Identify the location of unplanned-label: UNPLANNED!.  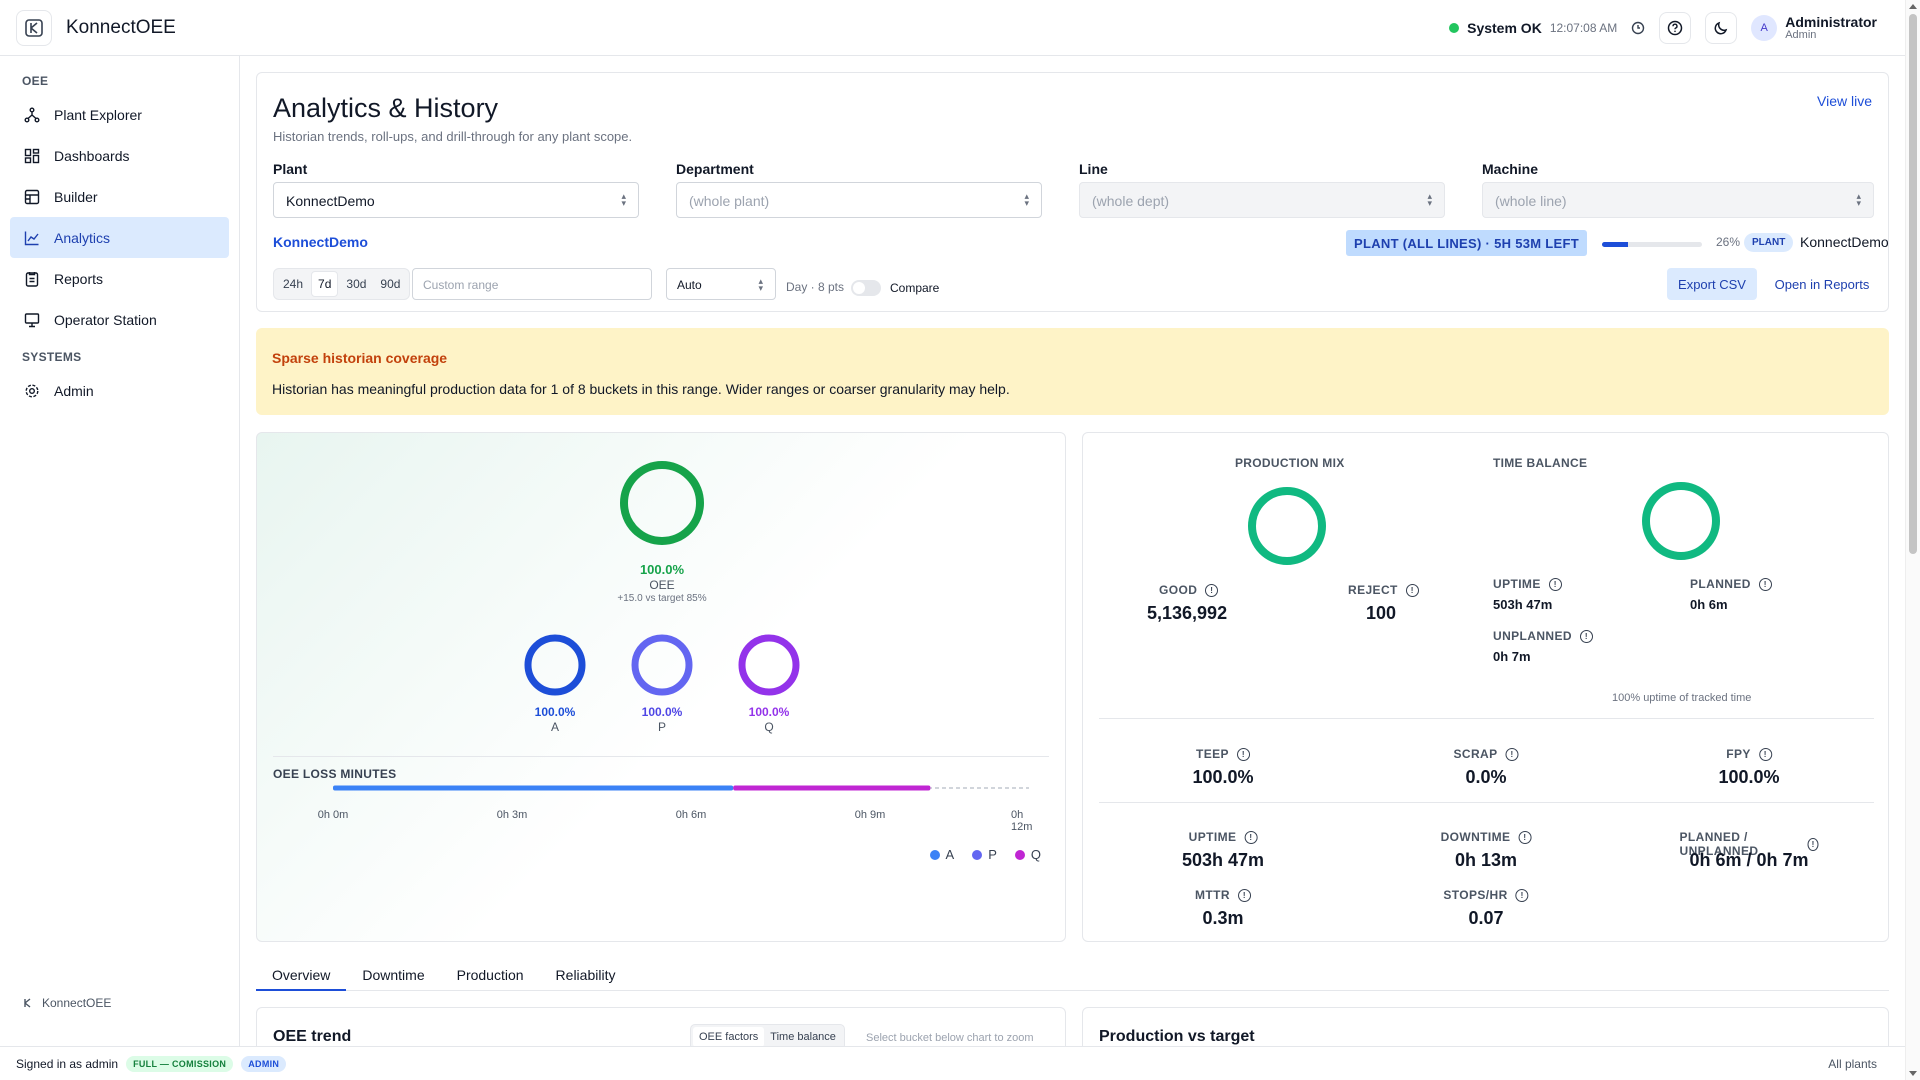
(1543, 636).